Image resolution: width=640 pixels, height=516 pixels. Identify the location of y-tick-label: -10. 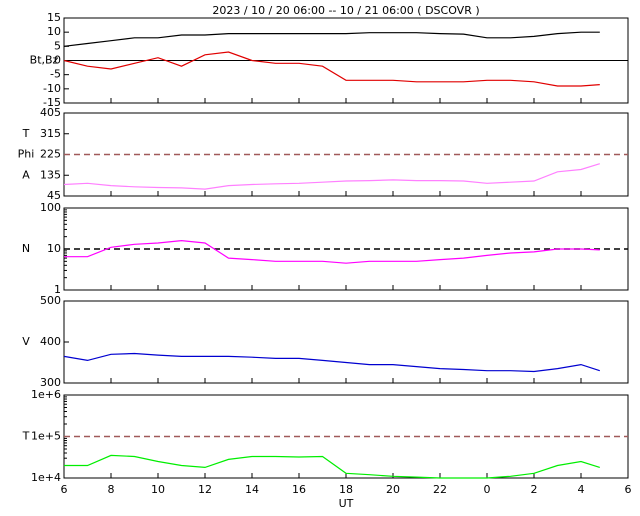
(52, 88).